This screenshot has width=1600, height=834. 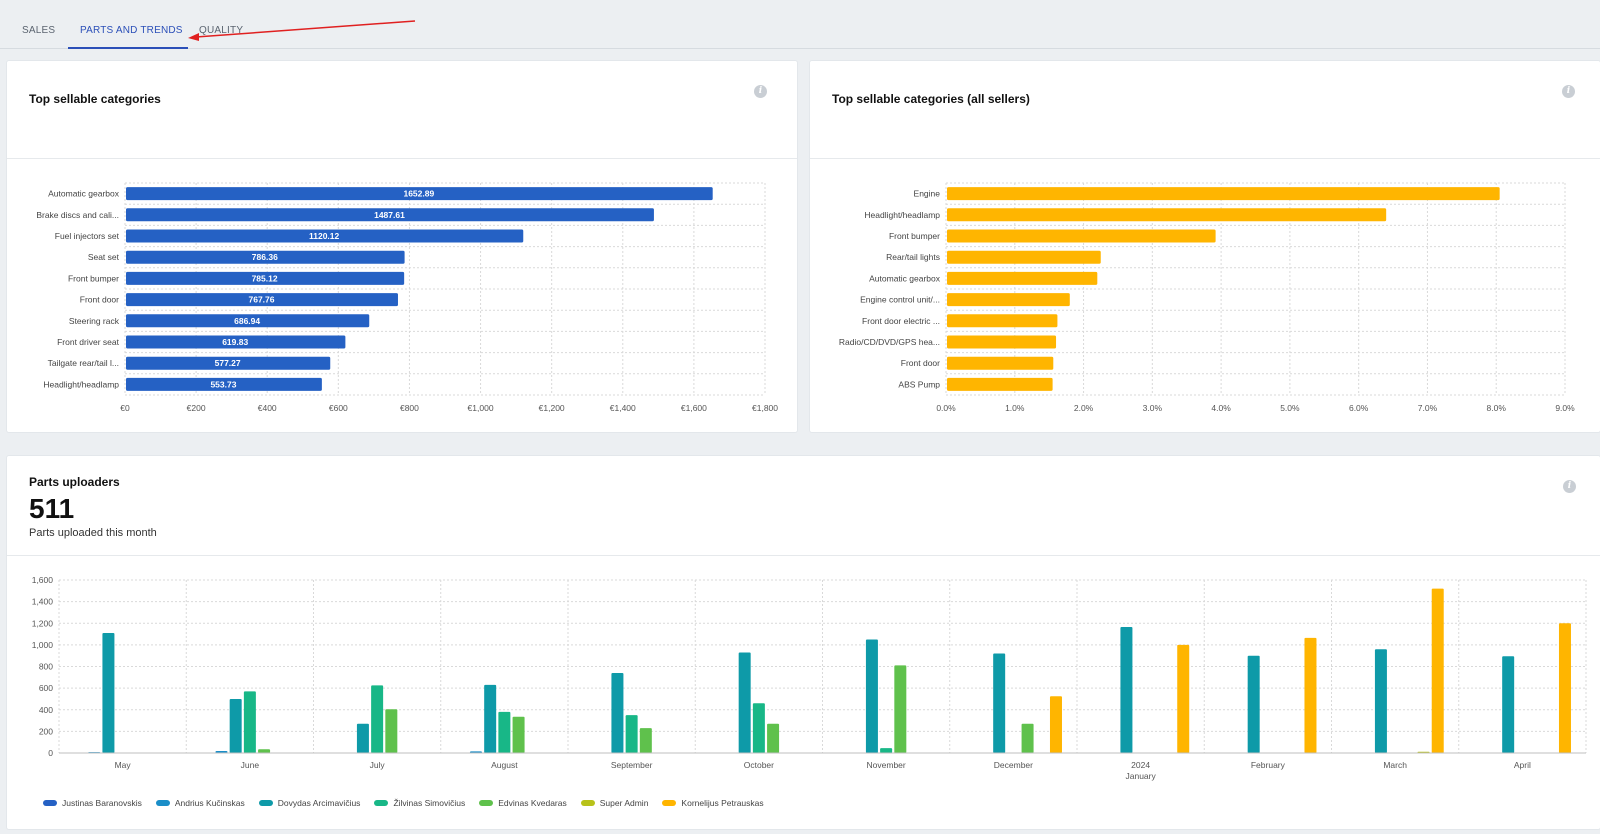 What do you see at coordinates (504, 765) in the screenshot?
I see `x-tick-label: August` at bounding box center [504, 765].